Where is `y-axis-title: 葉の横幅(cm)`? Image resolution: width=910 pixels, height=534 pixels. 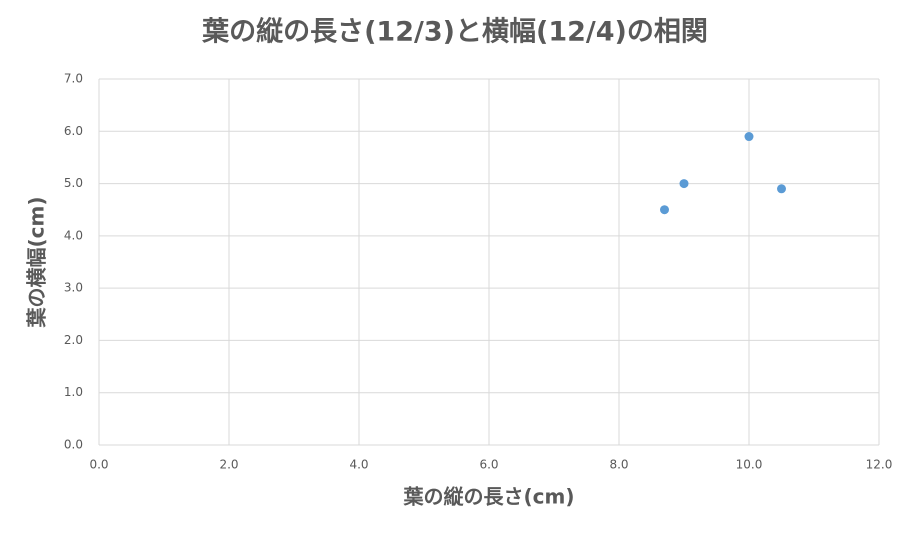
y-axis-title: 葉の横幅(cm) is located at coordinates (37, 263).